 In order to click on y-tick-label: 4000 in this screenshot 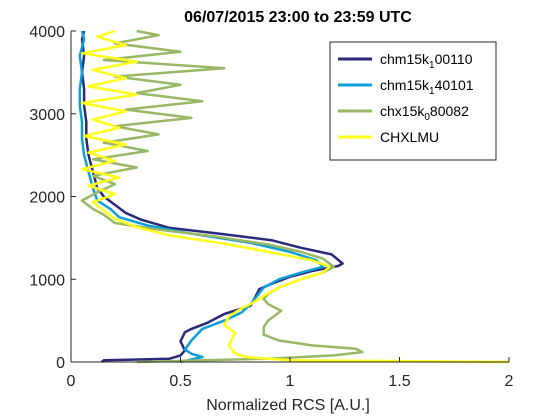, I will do `click(47, 32)`.